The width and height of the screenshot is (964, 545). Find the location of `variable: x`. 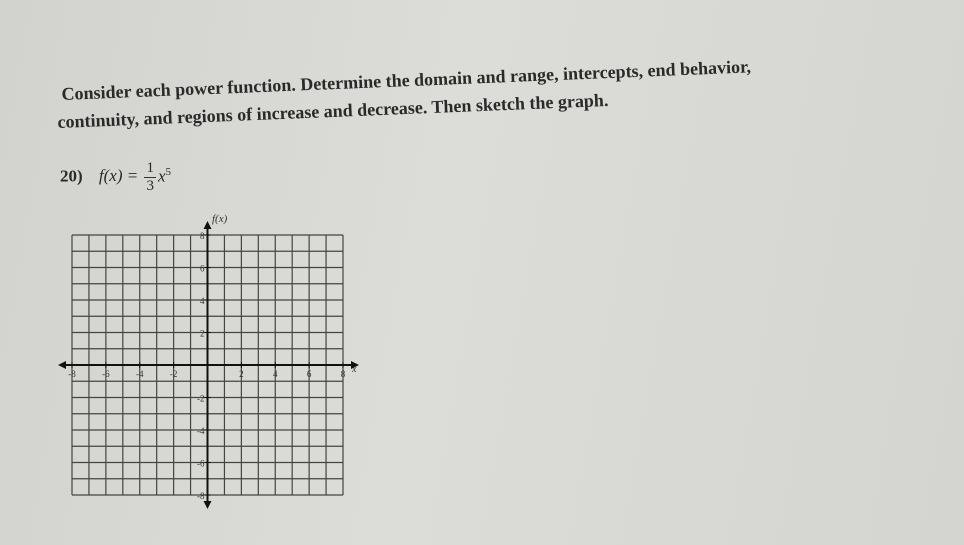

variable: x is located at coordinates (161, 176).